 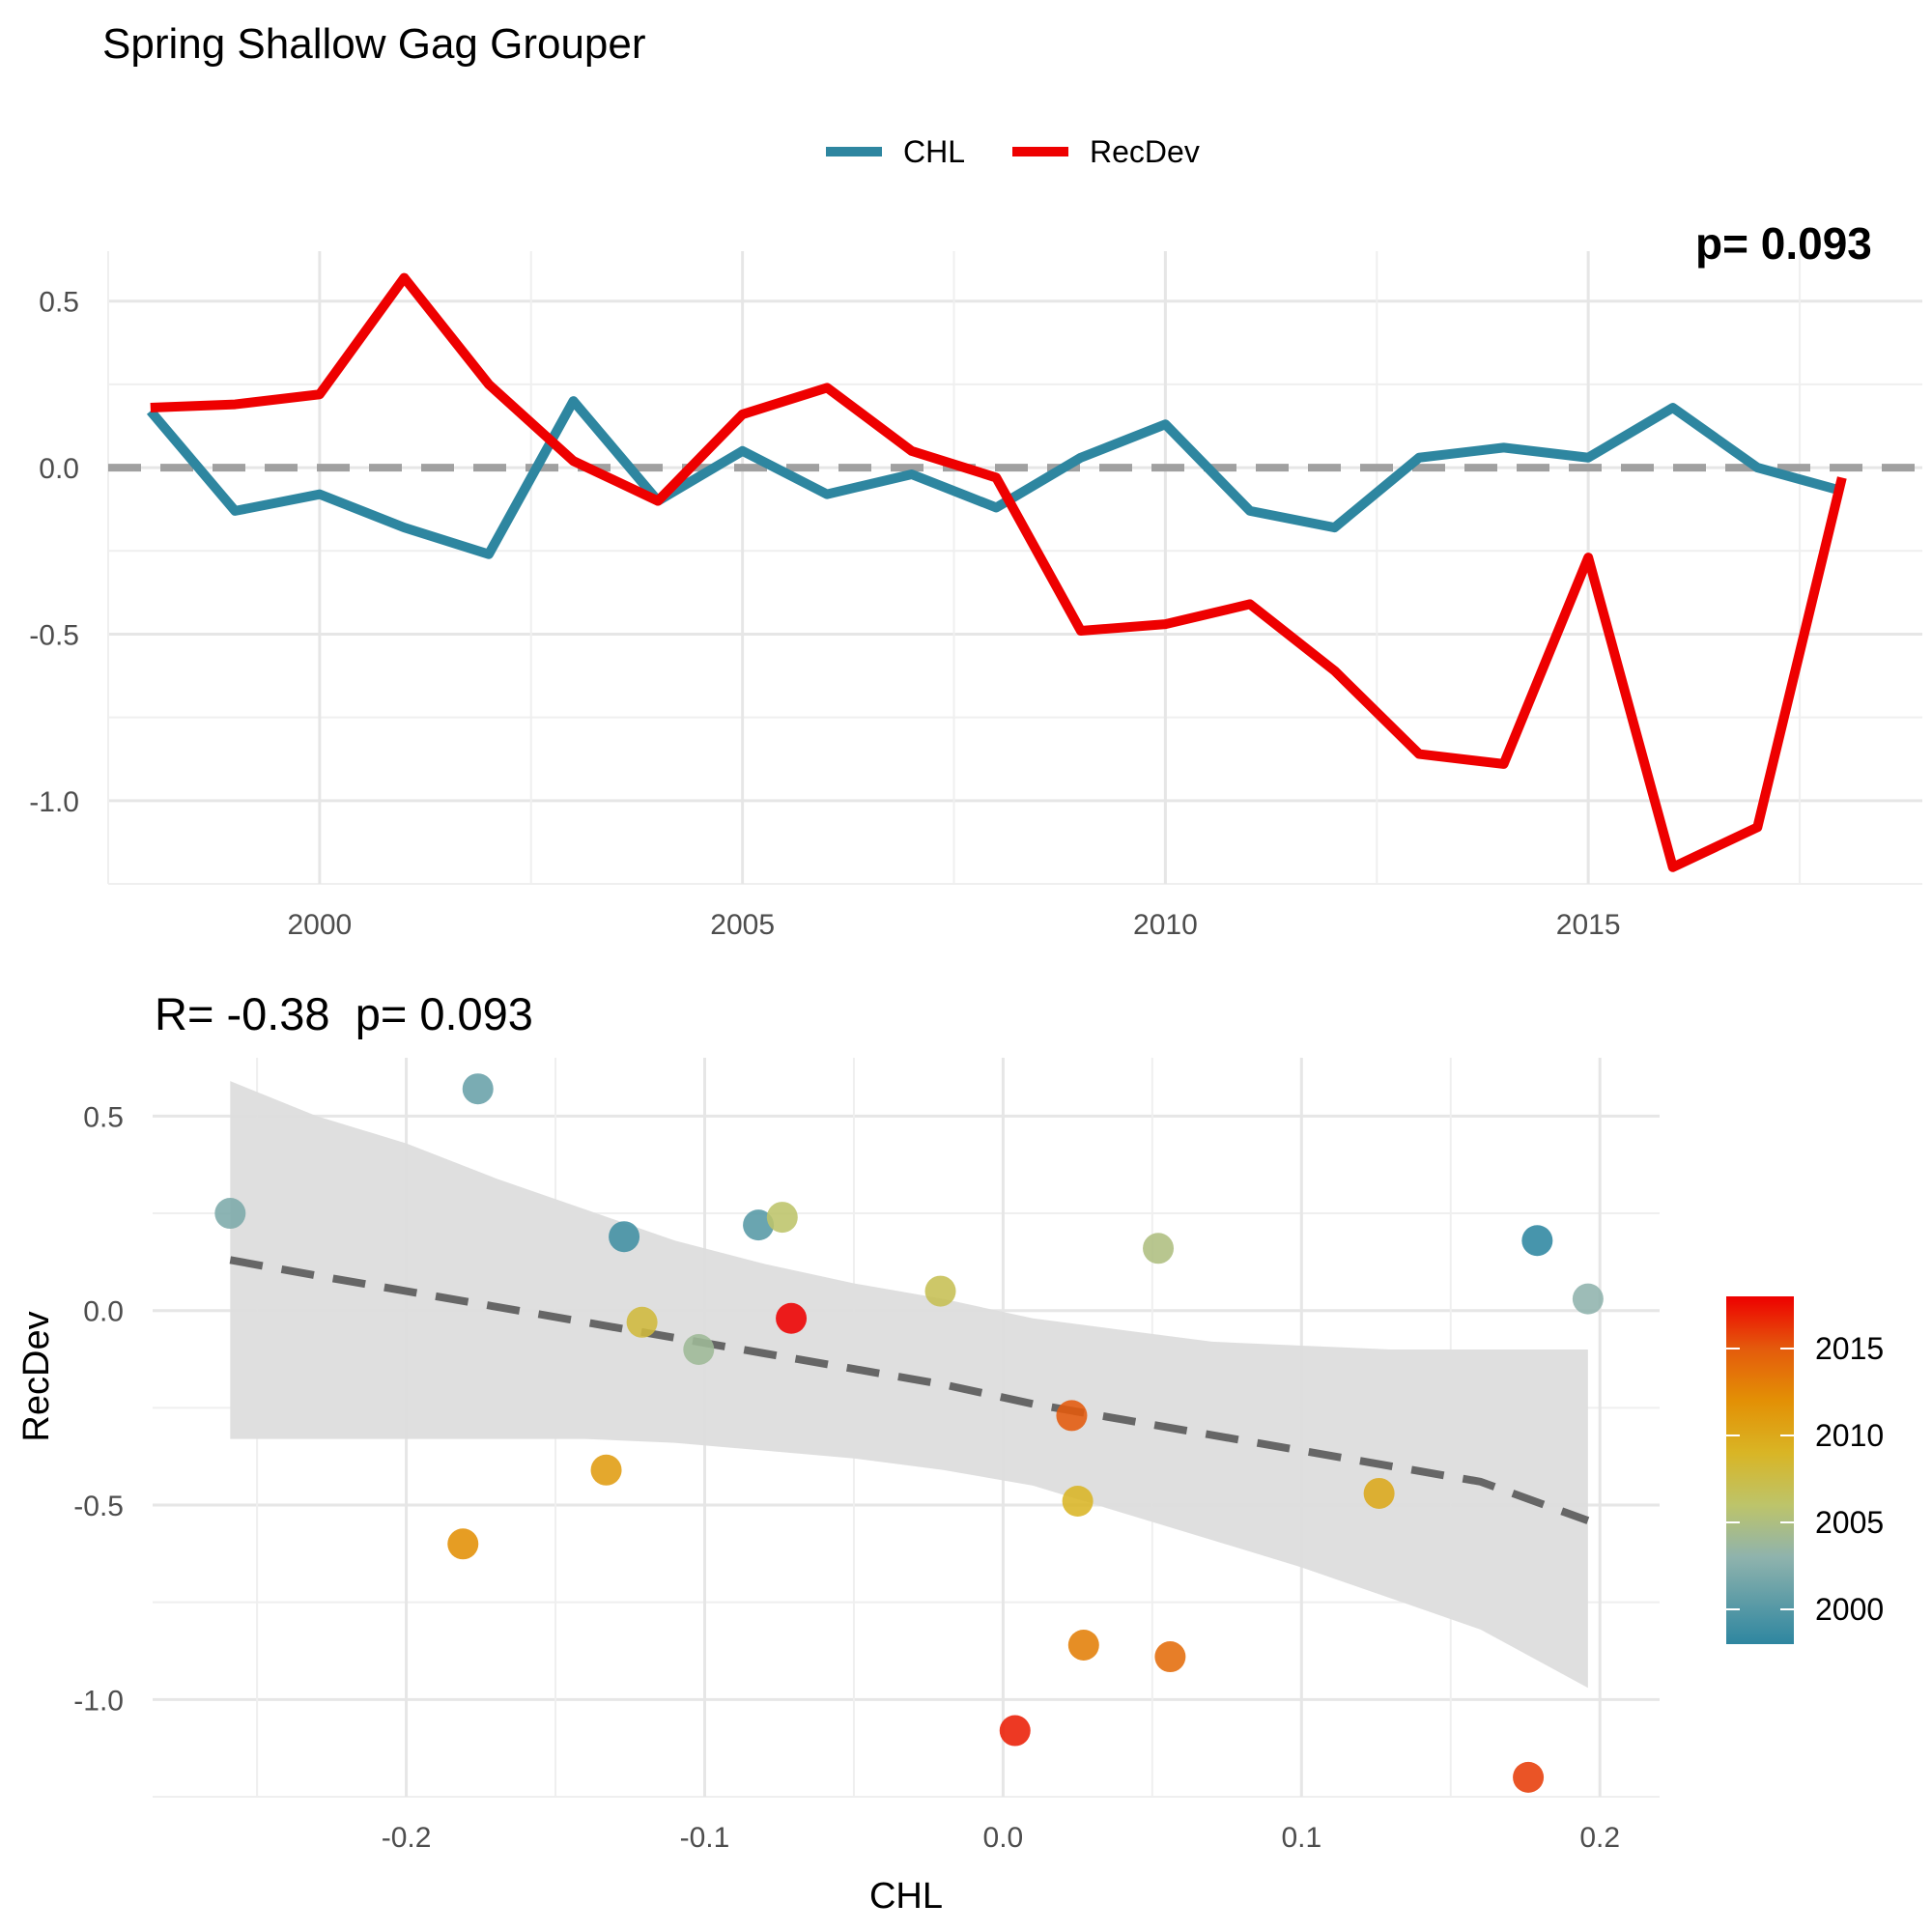 What do you see at coordinates (1849, 1435) in the screenshot?
I see `colorbar-tick-label: 2010` at bounding box center [1849, 1435].